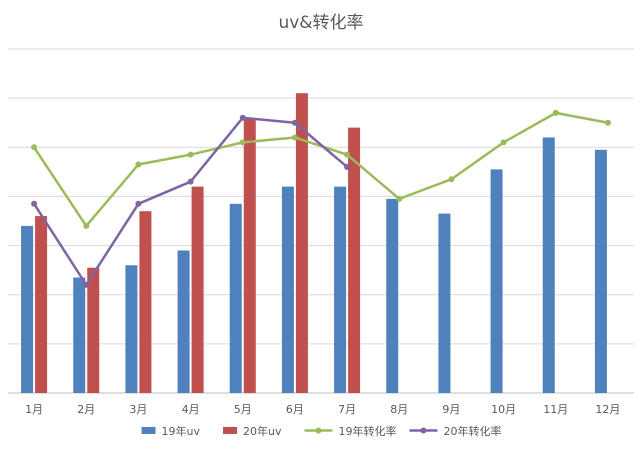  What do you see at coordinates (503, 409) in the screenshot?
I see `x-tick-label: 10月` at bounding box center [503, 409].